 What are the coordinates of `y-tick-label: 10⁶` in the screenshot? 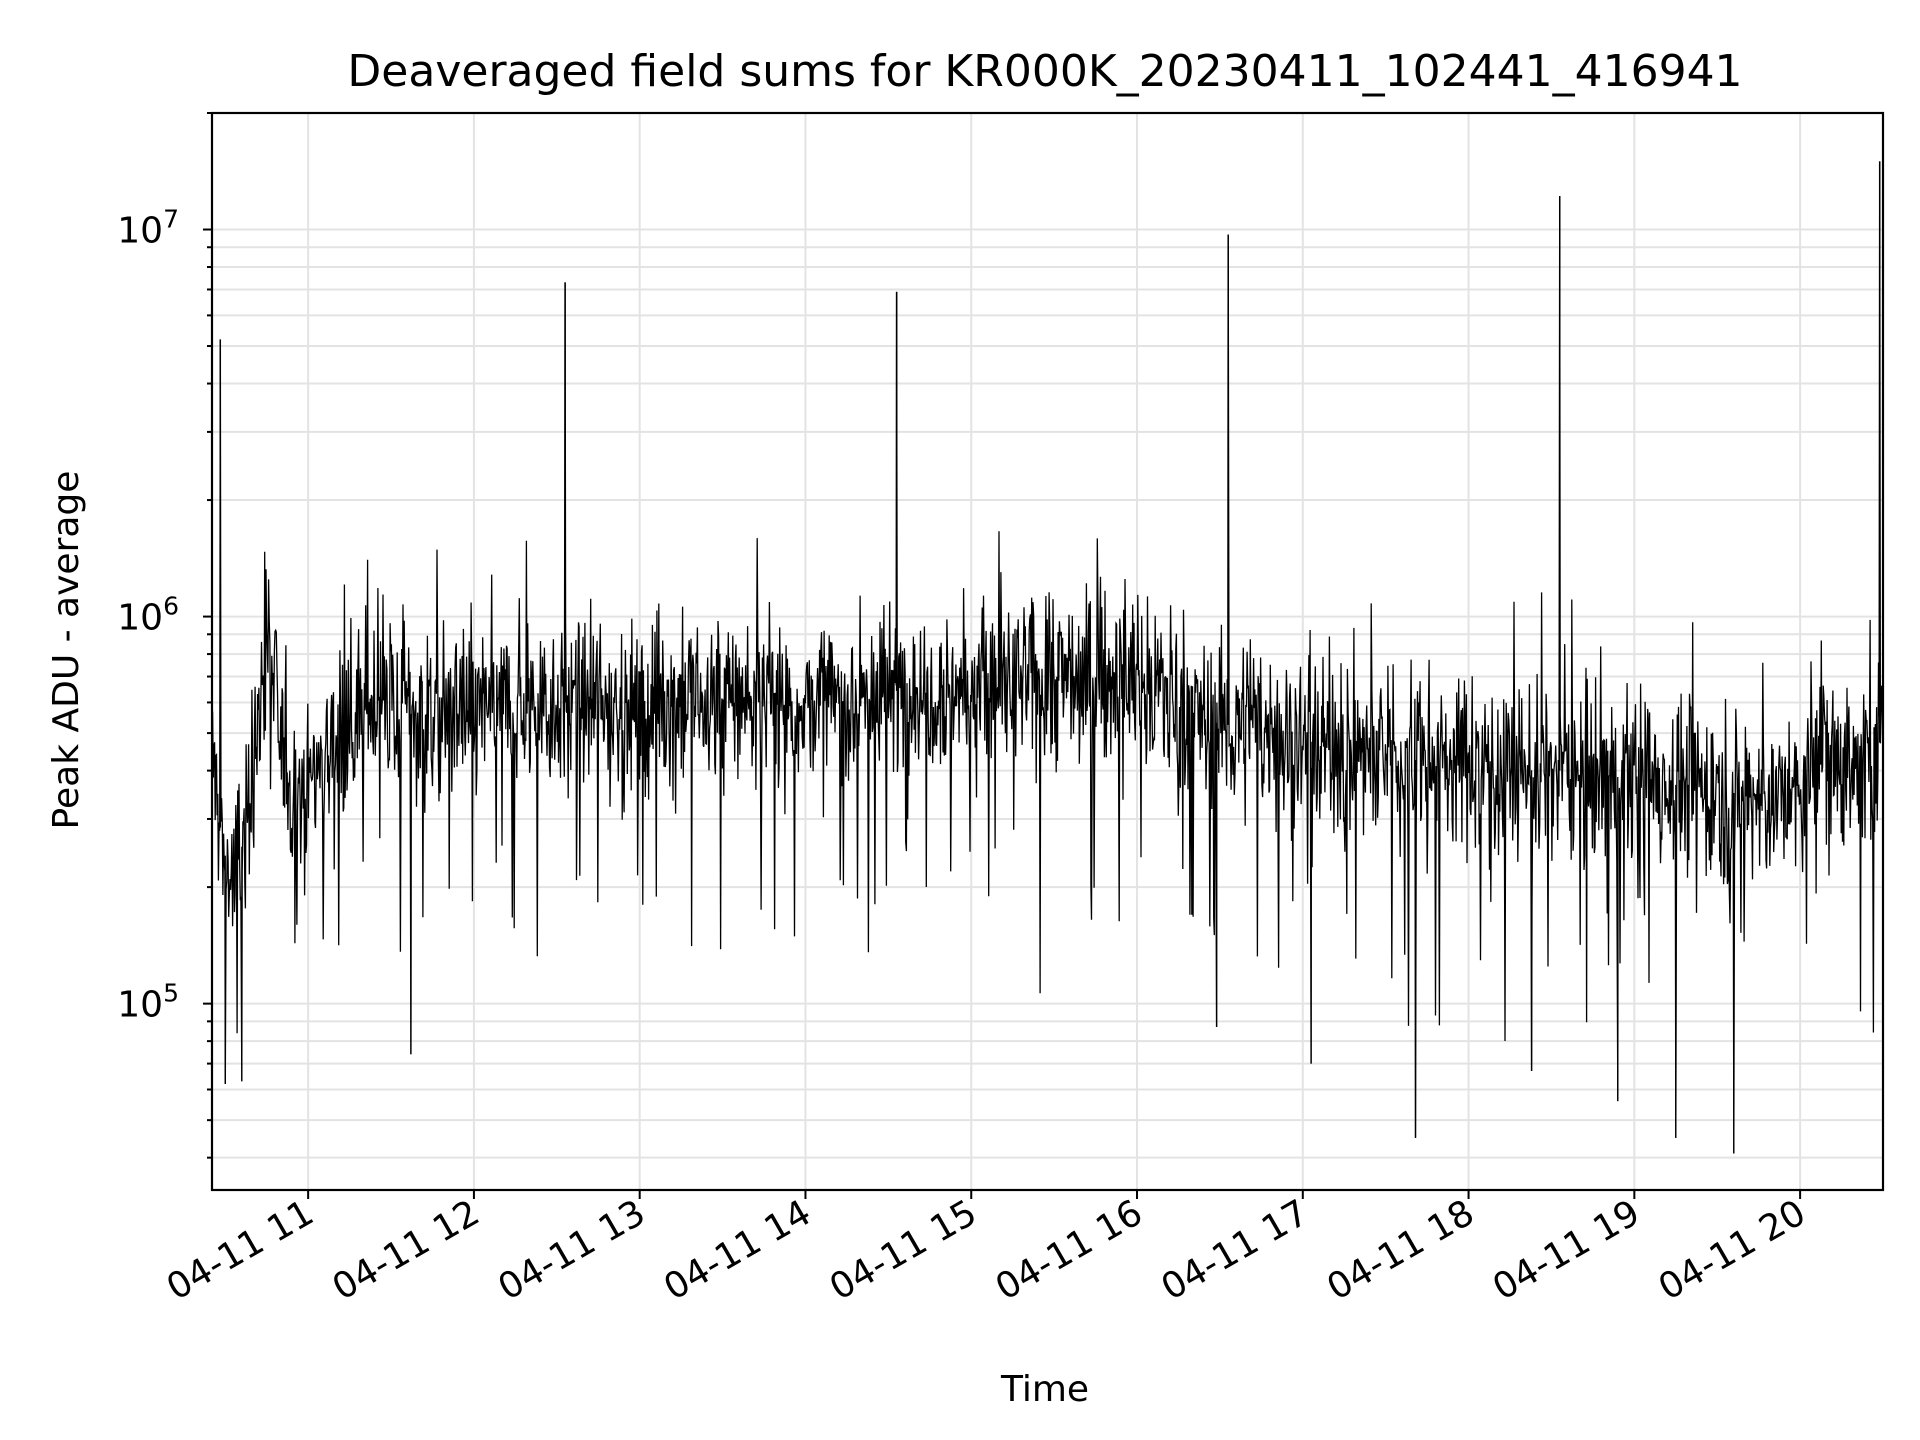 It's located at (148, 615).